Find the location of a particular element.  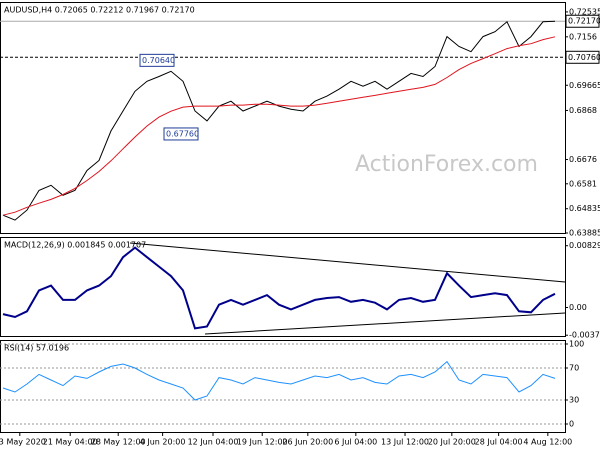

y-tick-label: 0.6868 is located at coordinates (583, 110).